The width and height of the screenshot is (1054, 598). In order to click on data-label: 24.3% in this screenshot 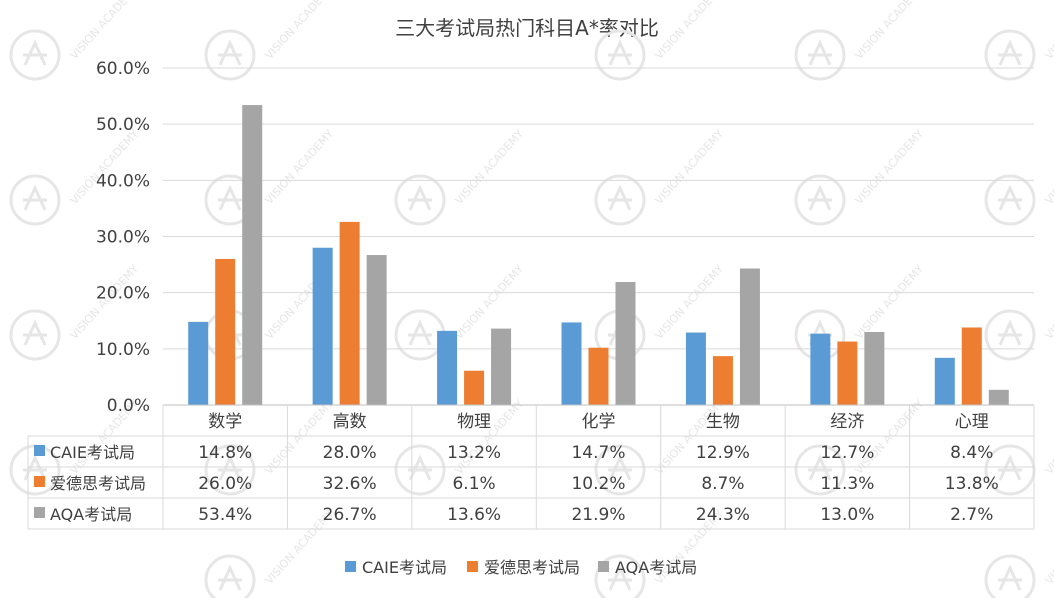, I will do `click(723, 515)`.